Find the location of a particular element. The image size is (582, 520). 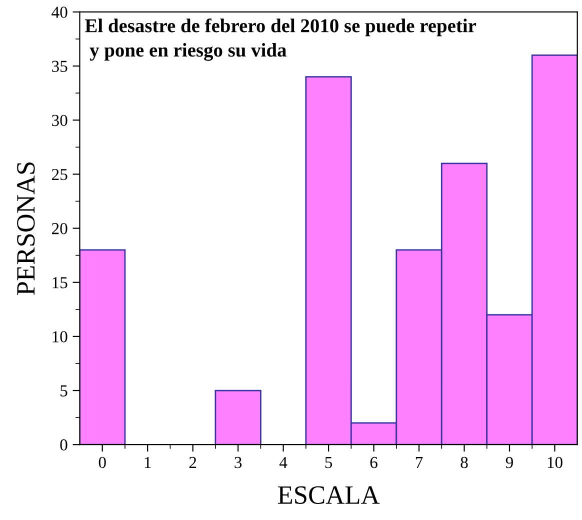

x-tick-label: 8 is located at coordinates (464, 462).